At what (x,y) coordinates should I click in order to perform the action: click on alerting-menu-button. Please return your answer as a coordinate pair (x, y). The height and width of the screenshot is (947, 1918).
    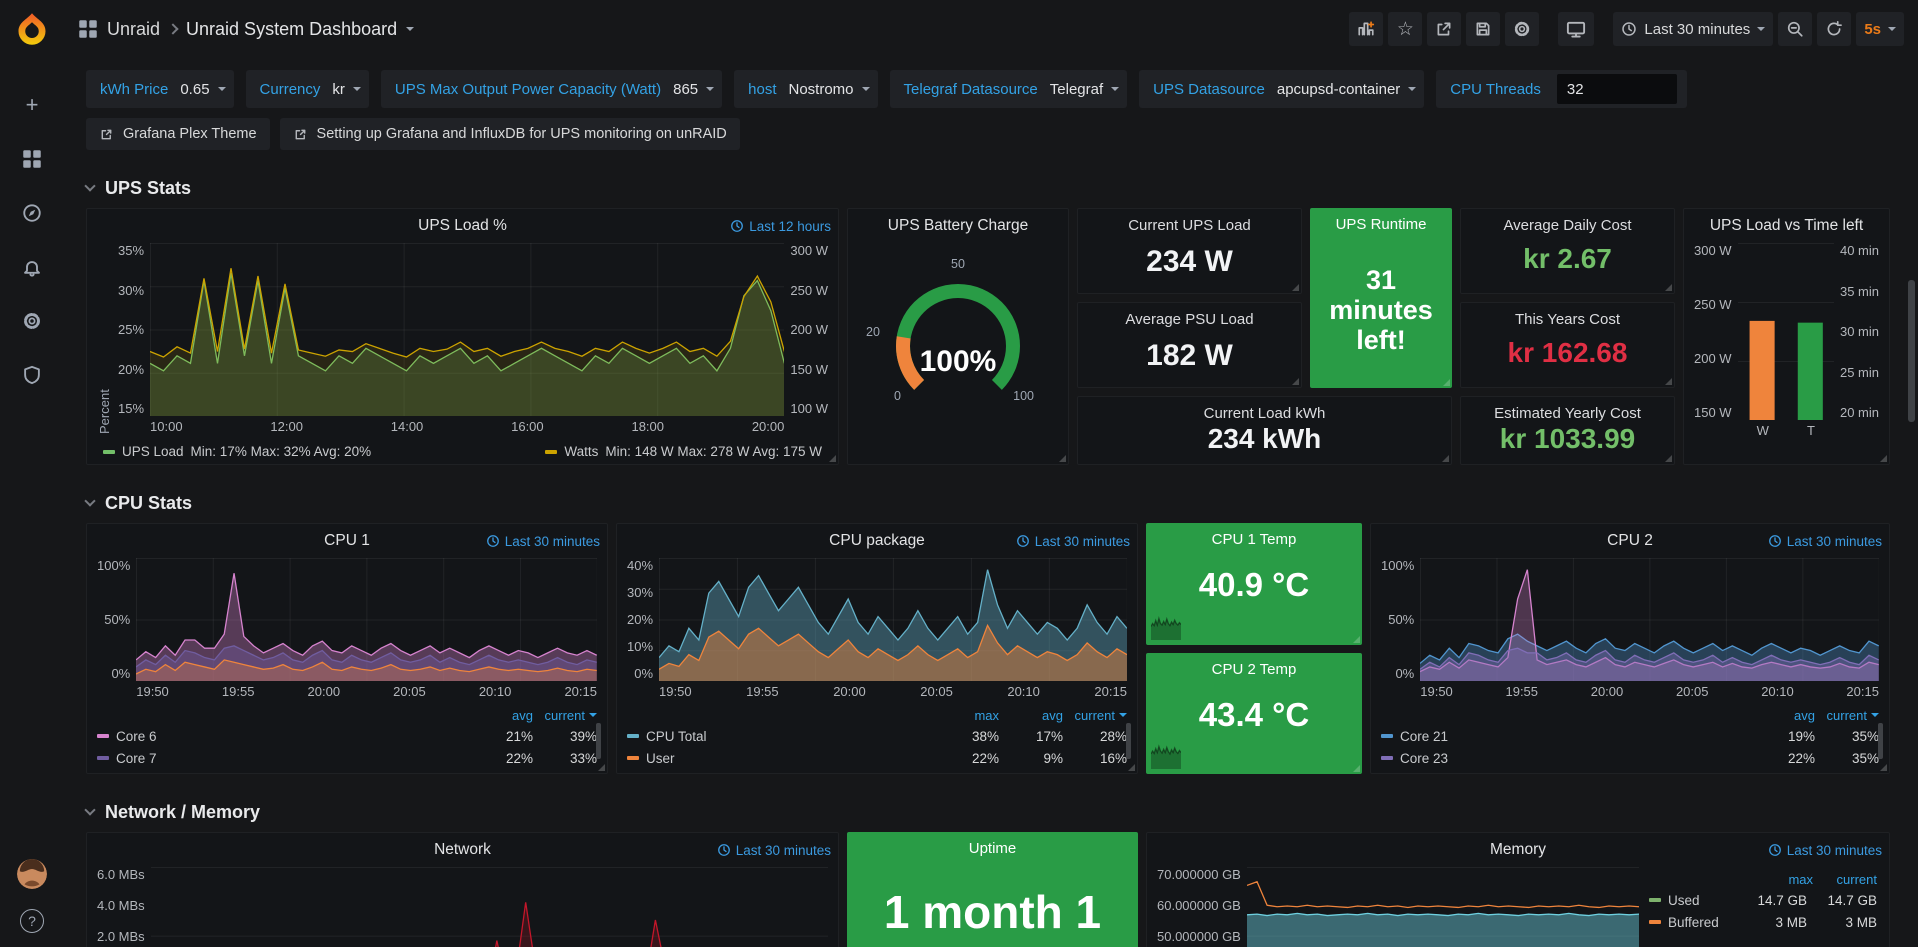
    Looking at the image, I should click on (32, 267).